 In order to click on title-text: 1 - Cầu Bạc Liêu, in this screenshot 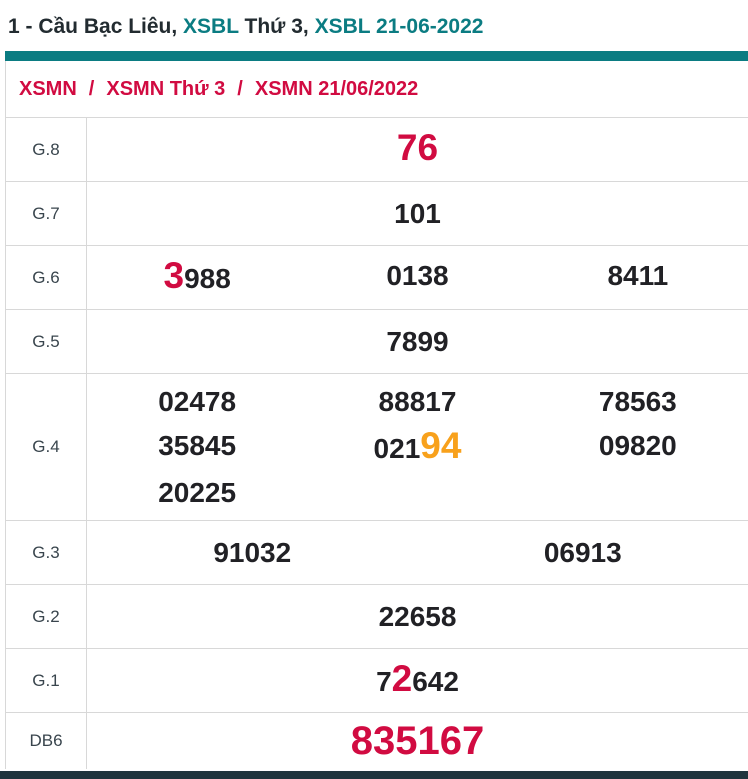, I will do `click(96, 26)`.